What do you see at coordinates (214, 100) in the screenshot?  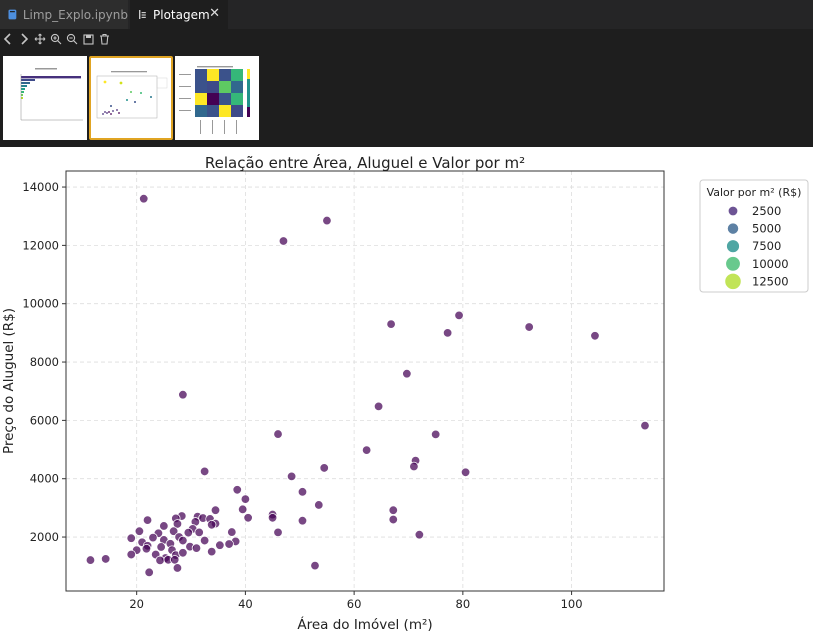 I see `heatmap-thumbnail-icon` at bounding box center [214, 100].